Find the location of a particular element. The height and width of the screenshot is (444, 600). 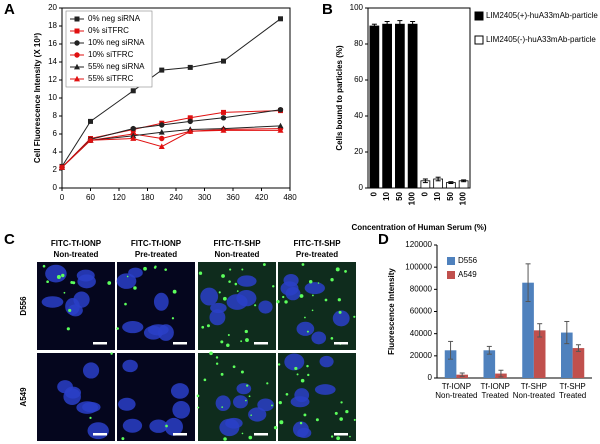

x-tick-label: 120 is located at coordinates (119, 197).